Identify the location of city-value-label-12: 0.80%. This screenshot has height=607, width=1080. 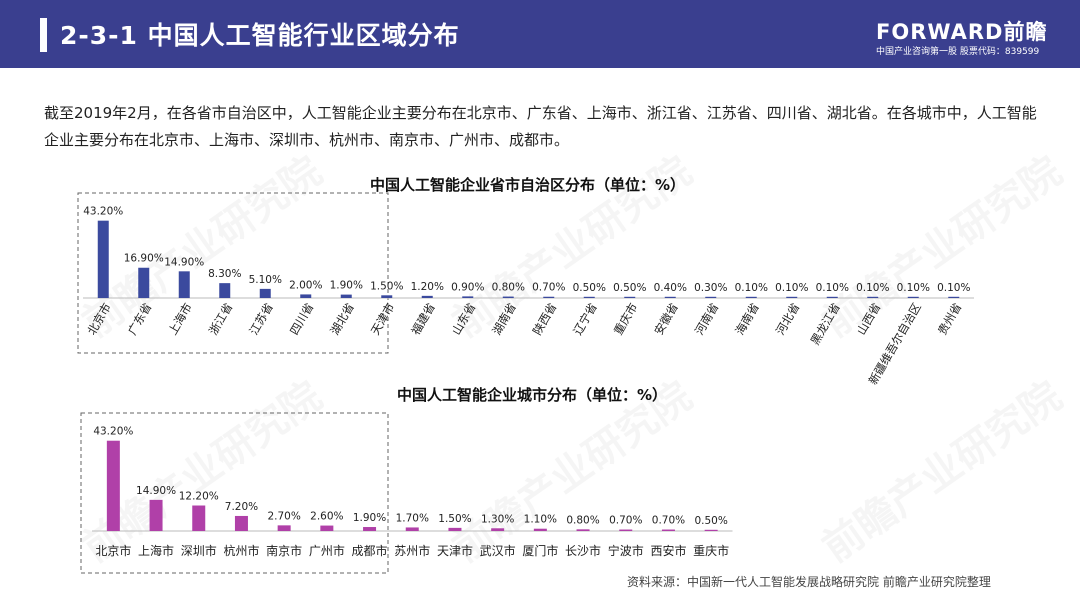
(582, 520).